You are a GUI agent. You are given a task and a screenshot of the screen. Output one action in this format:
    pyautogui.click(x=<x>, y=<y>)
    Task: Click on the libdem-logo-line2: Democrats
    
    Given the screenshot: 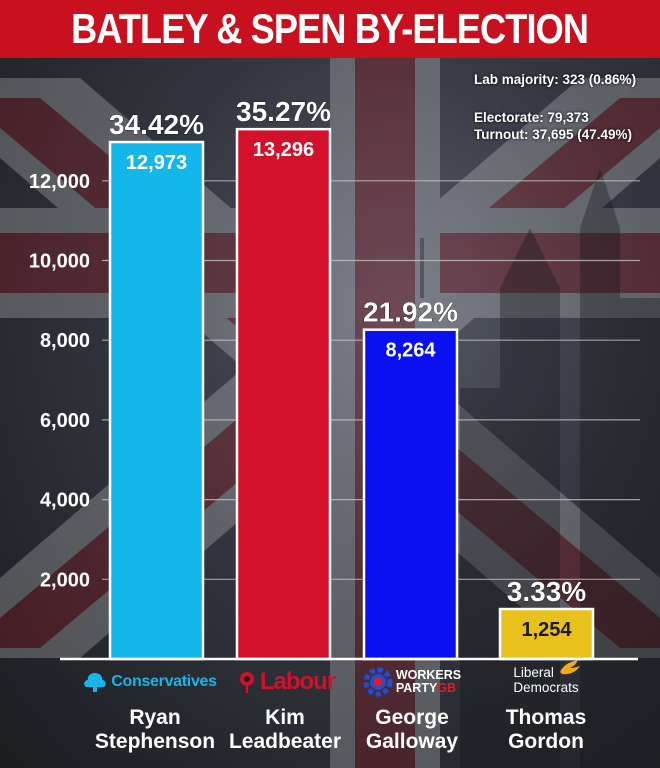 What is the action you would take?
    pyautogui.click(x=546, y=687)
    